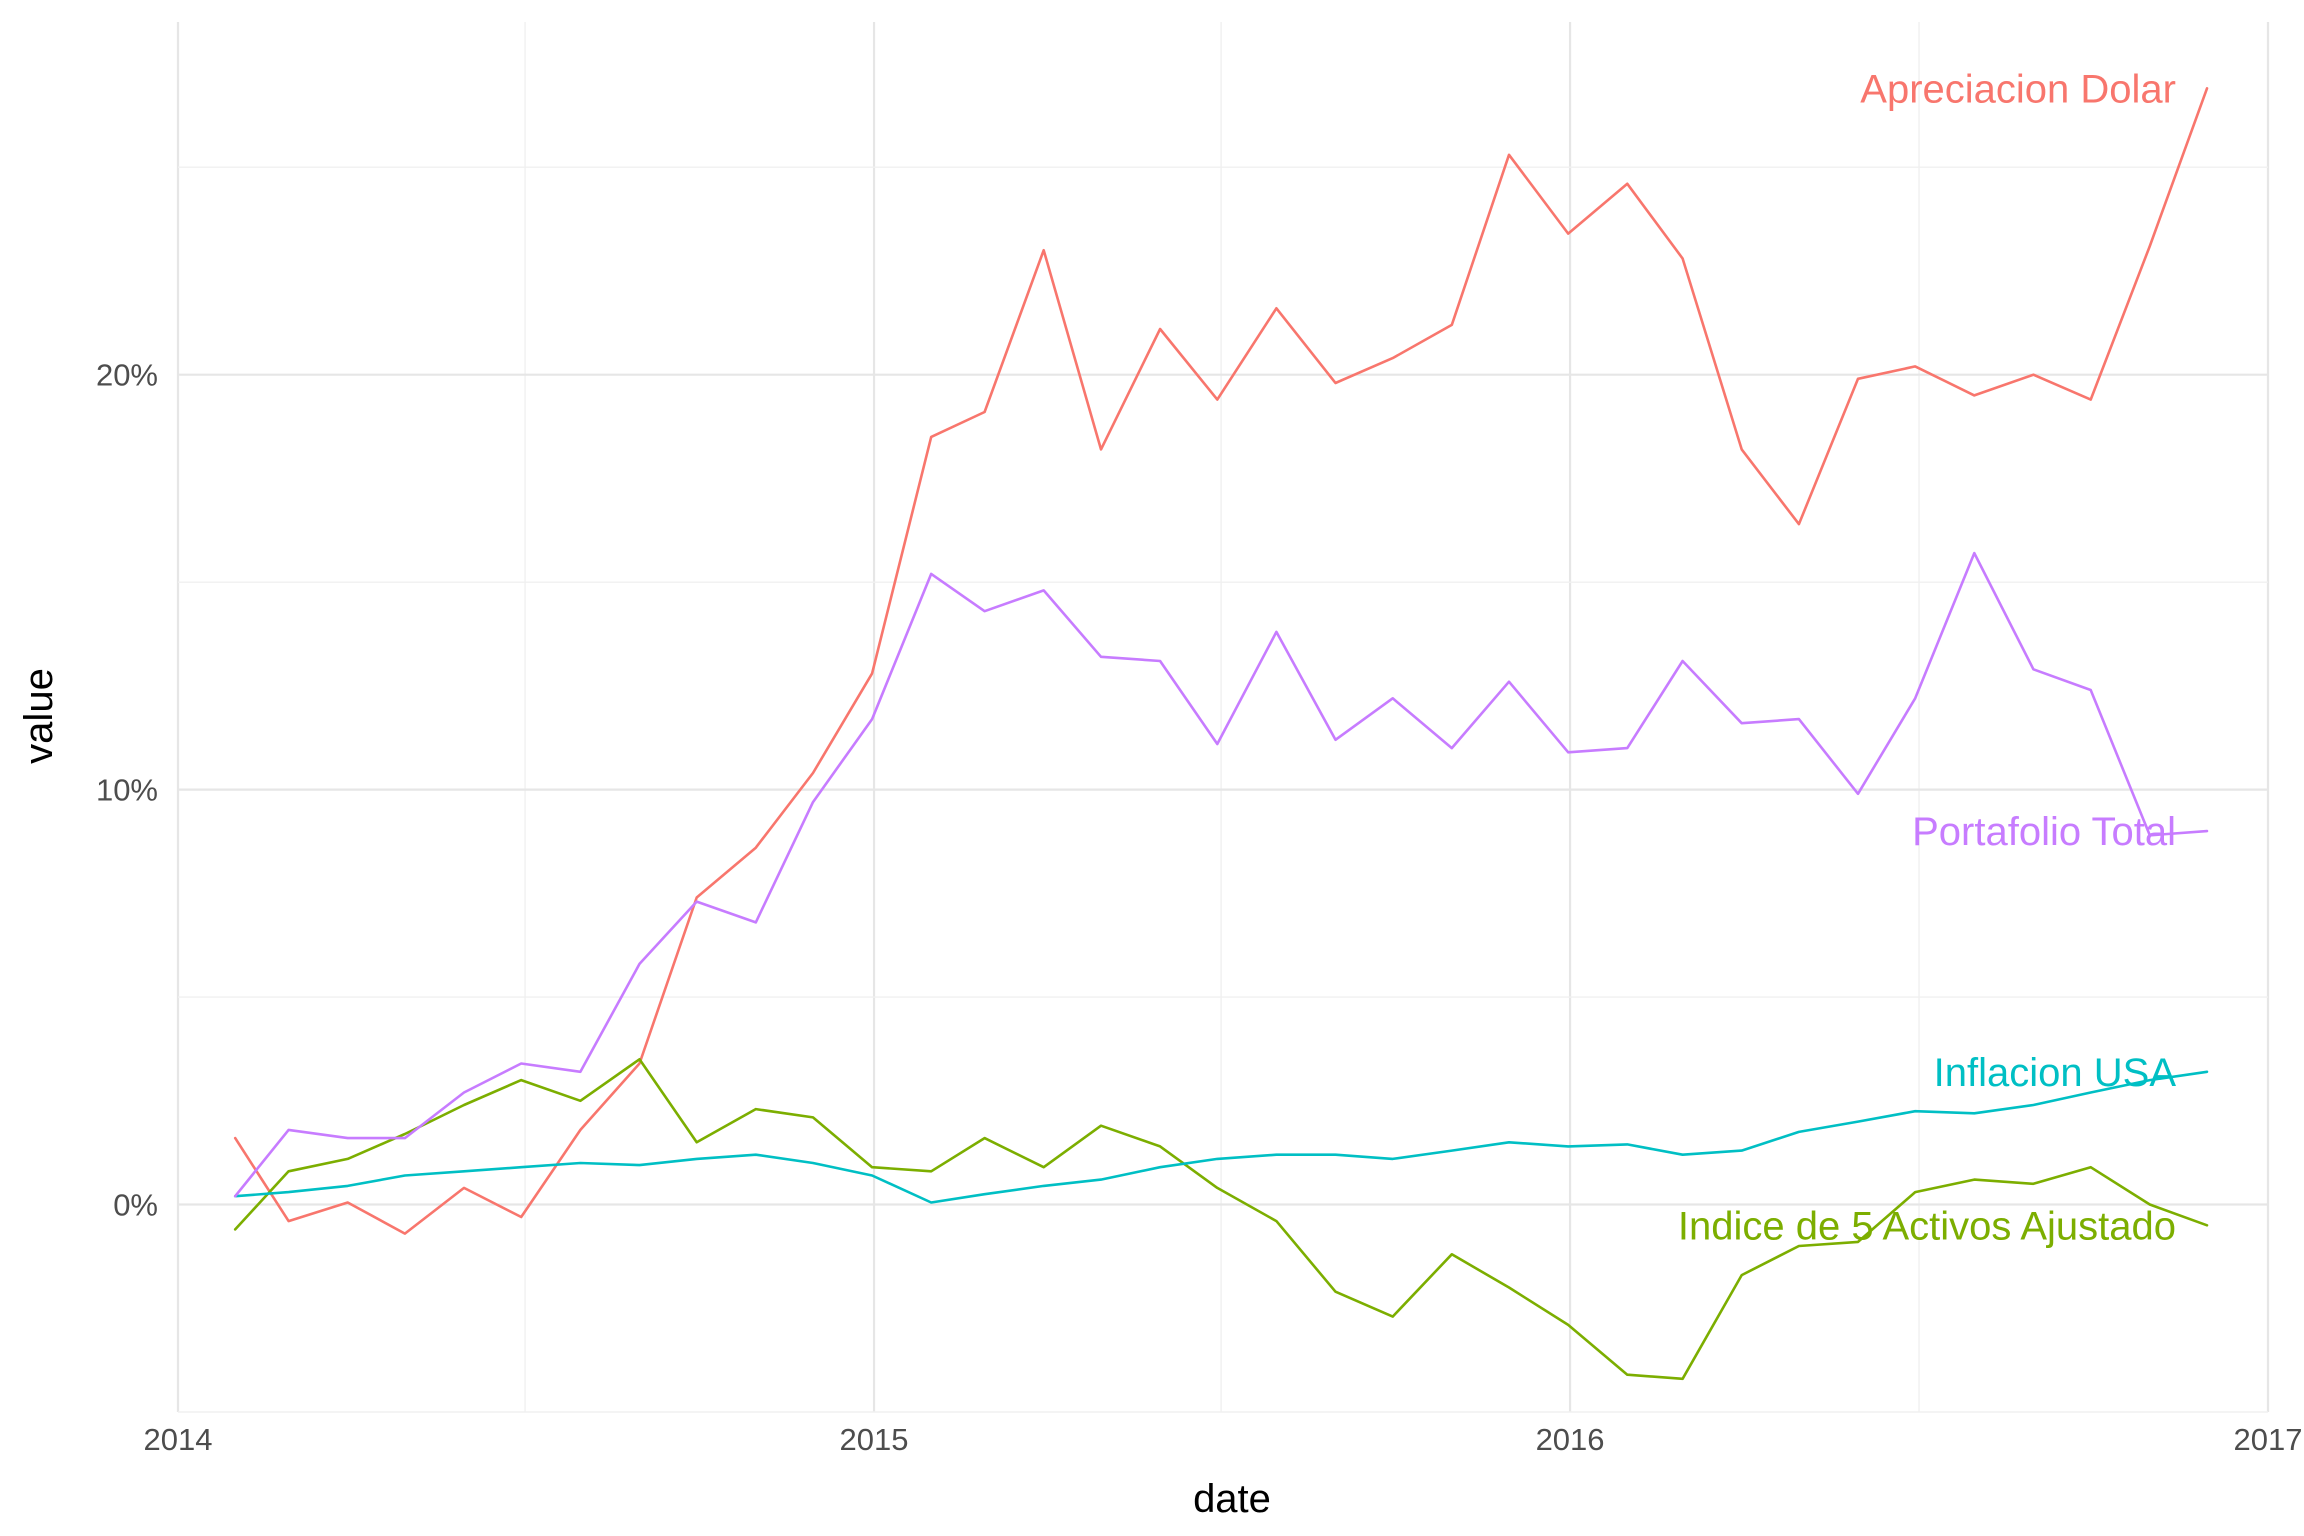  What do you see at coordinates (2018, 89) in the screenshot?
I see `series-label: Apreciacion Dolar` at bounding box center [2018, 89].